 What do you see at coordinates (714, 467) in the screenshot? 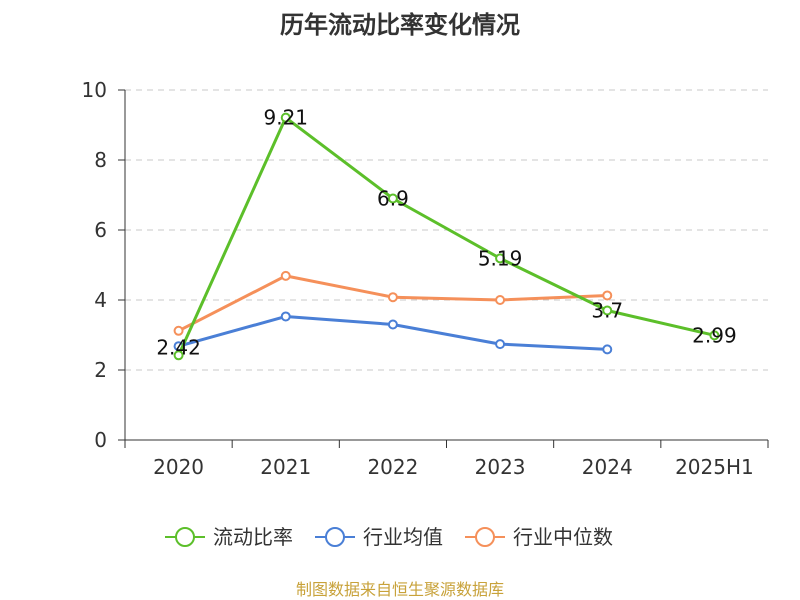
I see `x-tick-label: 2025H1` at bounding box center [714, 467].